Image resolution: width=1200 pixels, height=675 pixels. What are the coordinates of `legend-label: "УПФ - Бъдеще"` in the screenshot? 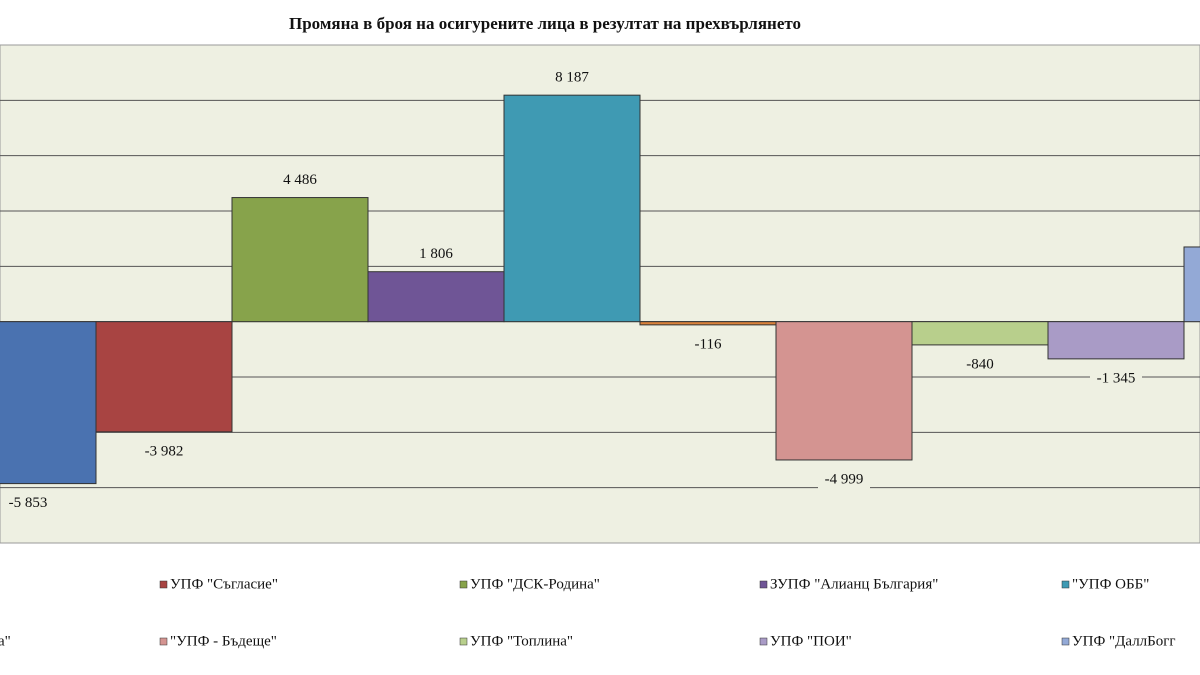 It's located at (223, 641).